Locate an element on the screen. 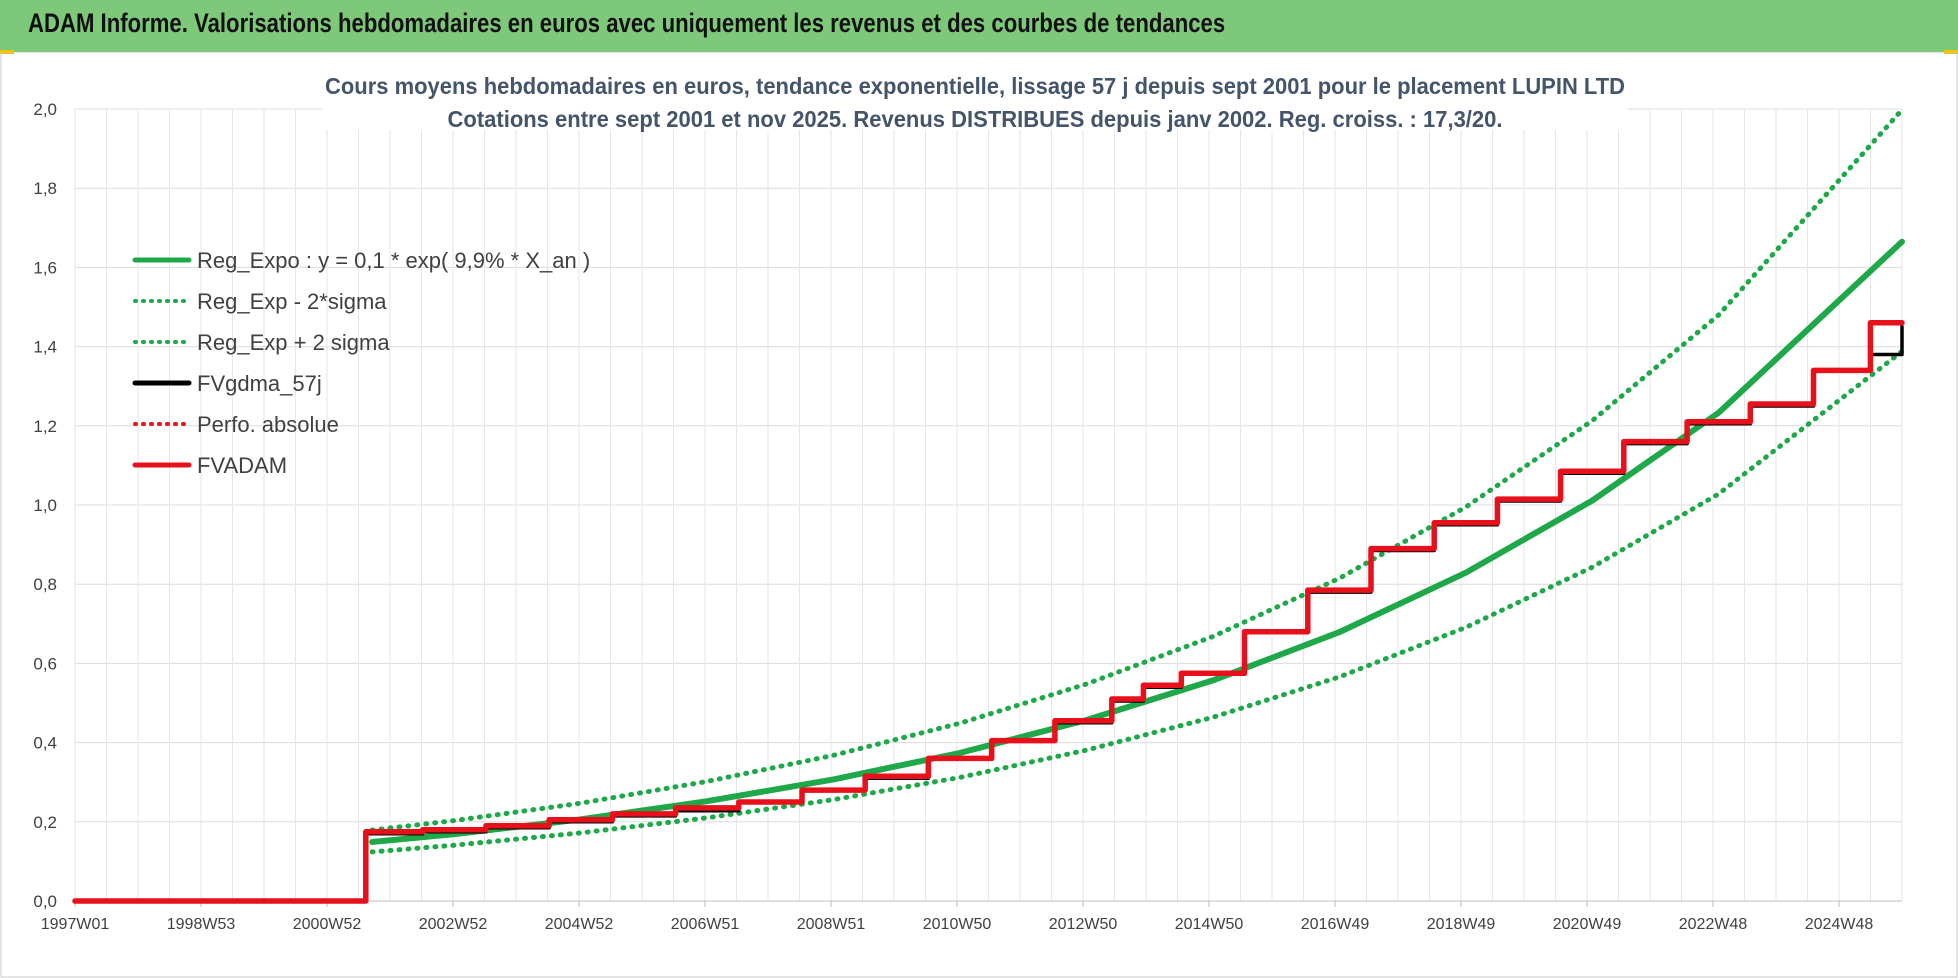 The image size is (1958, 978). x-tick-label: 2006W51 is located at coordinates (705, 924).